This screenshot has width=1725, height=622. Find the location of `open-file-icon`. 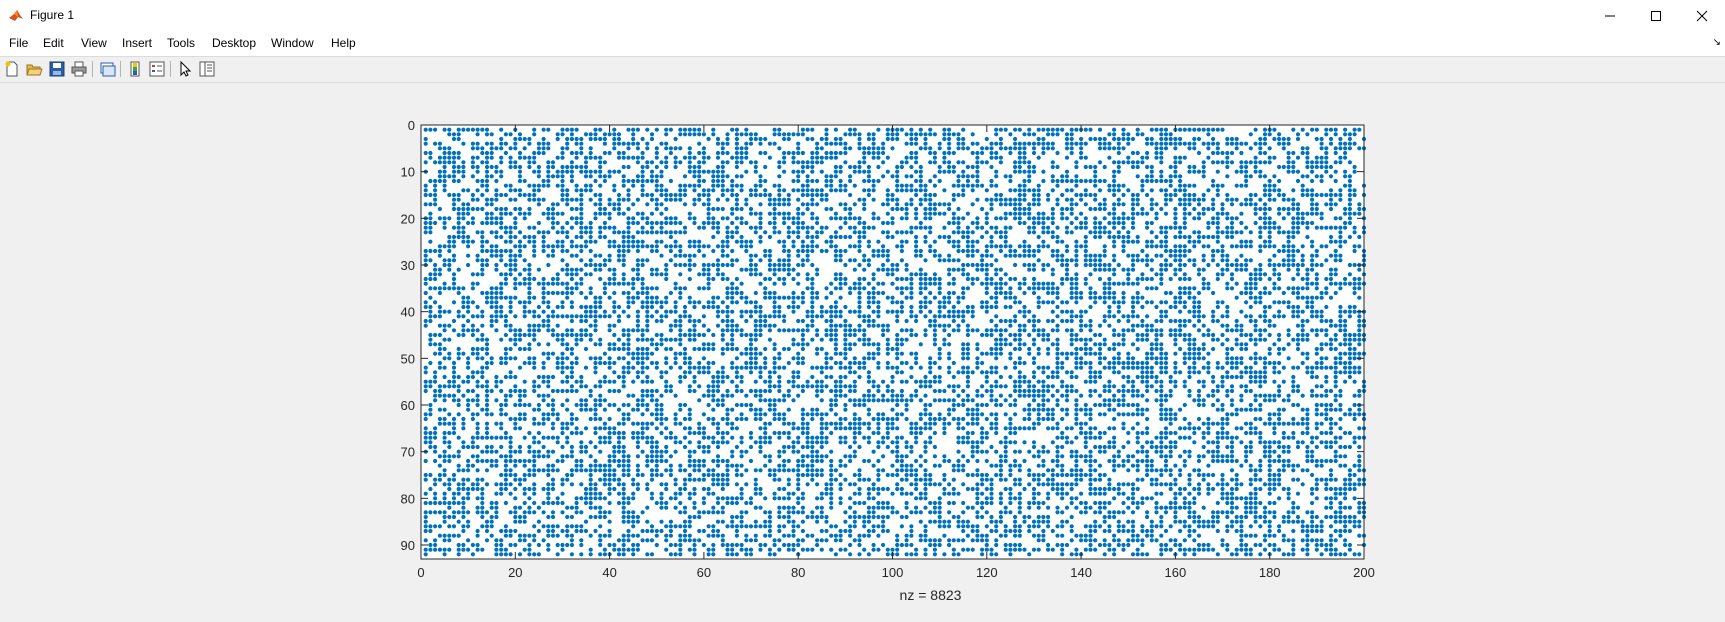

open-file-icon is located at coordinates (34, 69).